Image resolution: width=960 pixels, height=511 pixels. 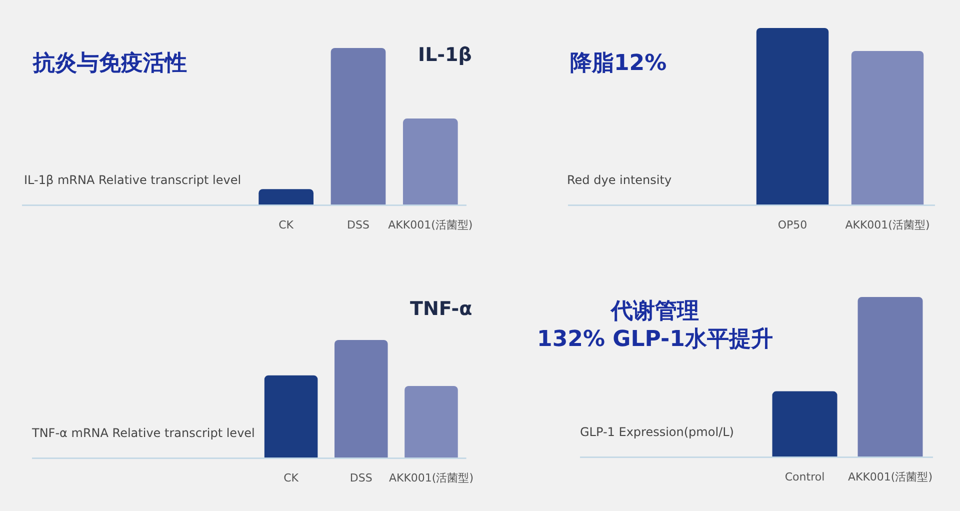 I want to click on y-axis-title: TNF-α mRNA Relative transcript level, so click(x=143, y=433).